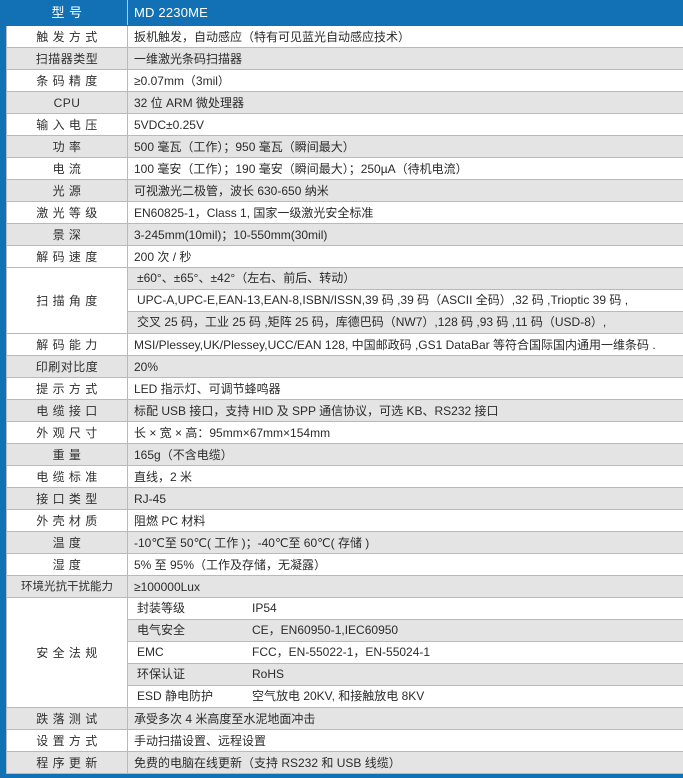 The width and height of the screenshot is (683, 778). What do you see at coordinates (67, 719) in the screenshot?
I see `row-label: 跌 落 测 试` at bounding box center [67, 719].